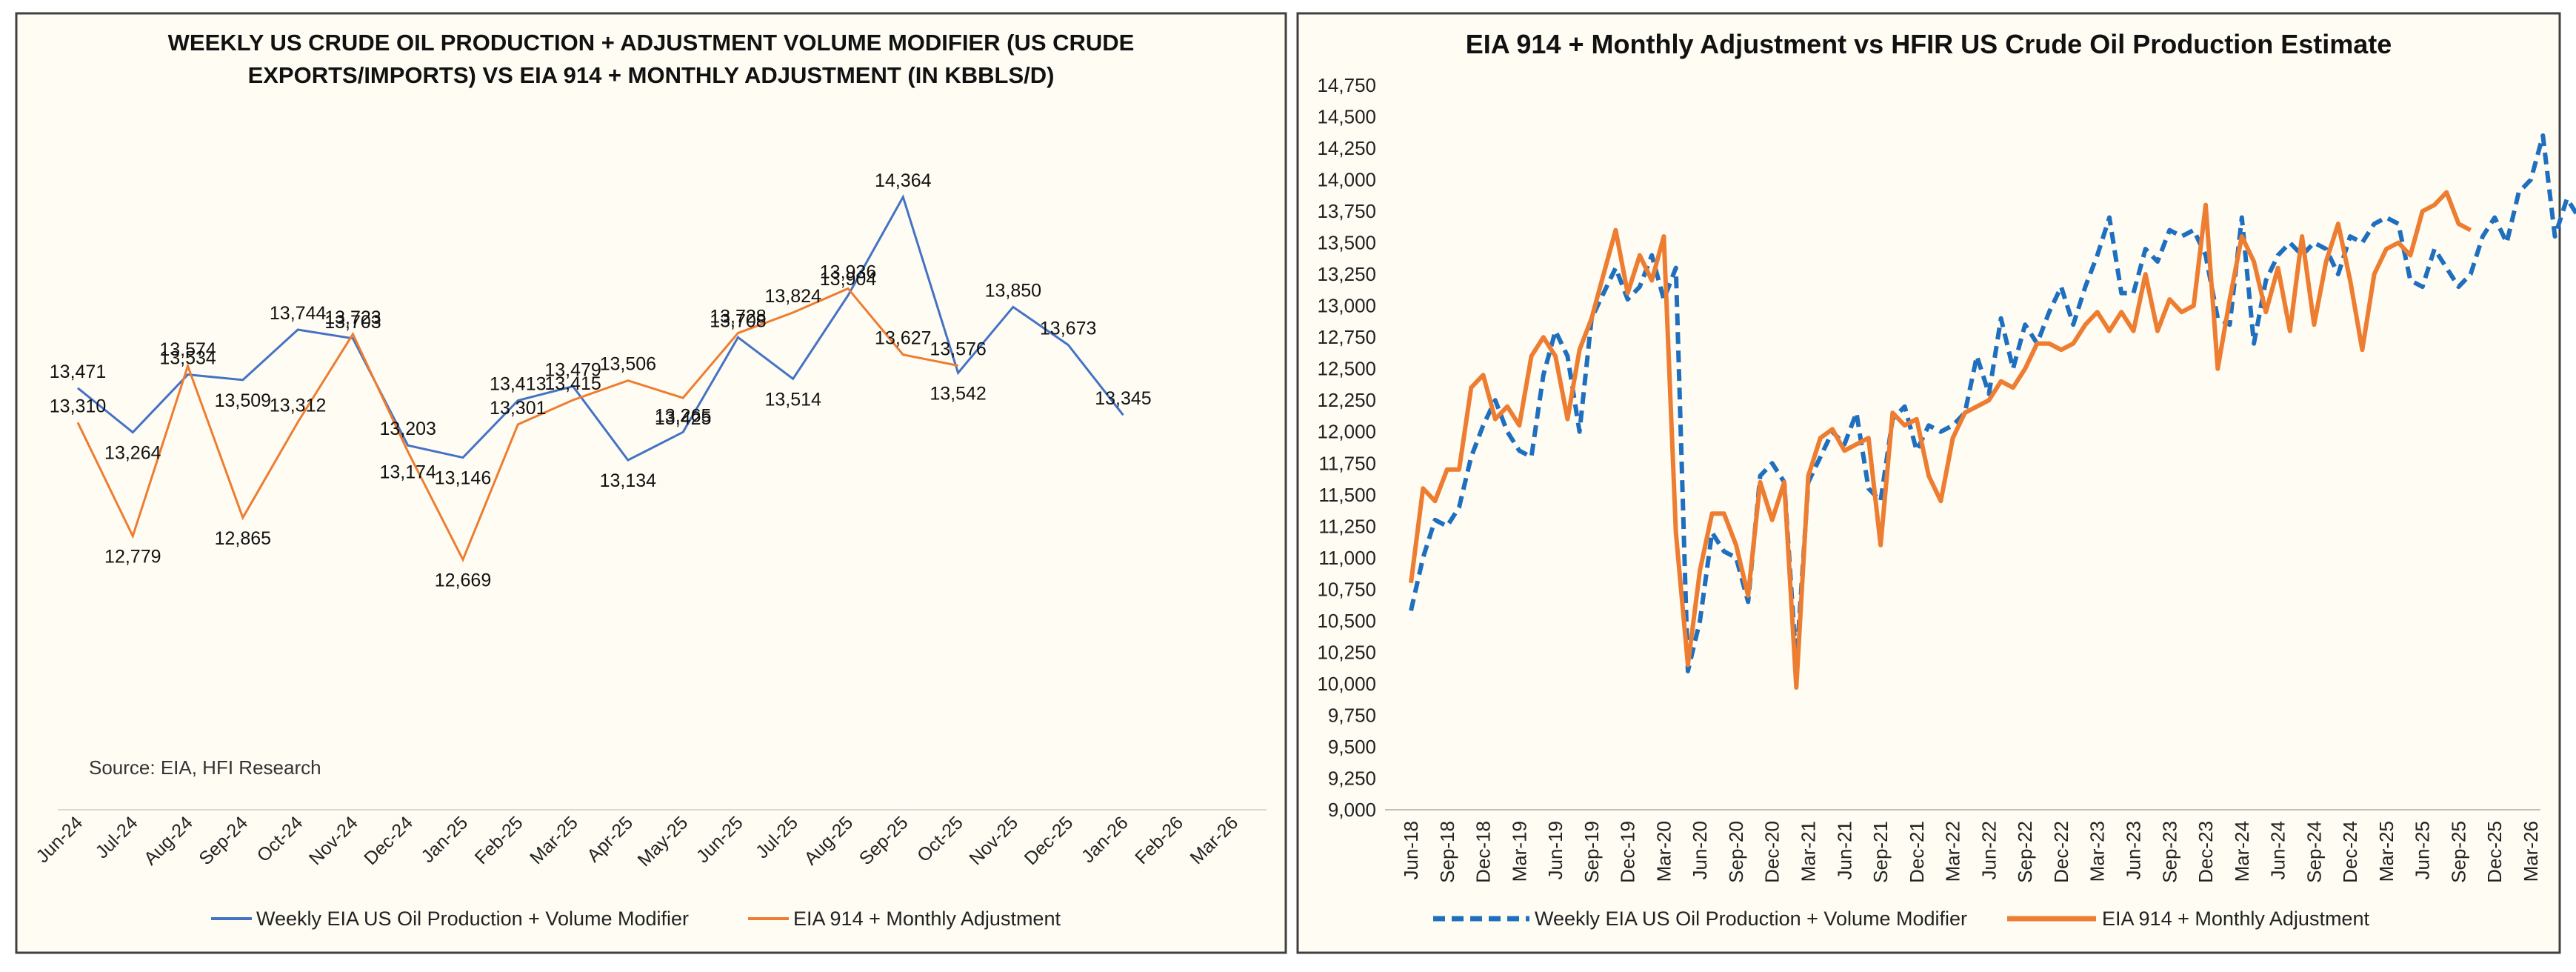 The width and height of the screenshot is (2576, 972). What do you see at coordinates (517, 425) in the screenshot?
I see `left-series-line-eia` at bounding box center [517, 425].